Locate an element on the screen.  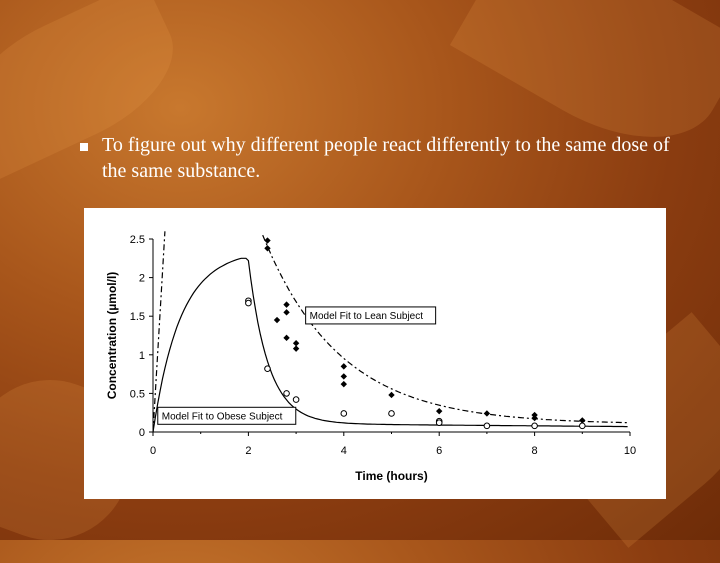
x-axis-label: Time (hours) is located at coordinates (391, 476).